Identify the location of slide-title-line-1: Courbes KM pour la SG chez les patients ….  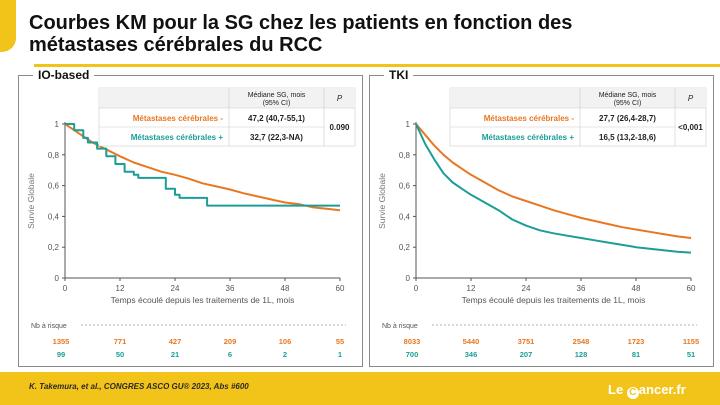
(301, 23).